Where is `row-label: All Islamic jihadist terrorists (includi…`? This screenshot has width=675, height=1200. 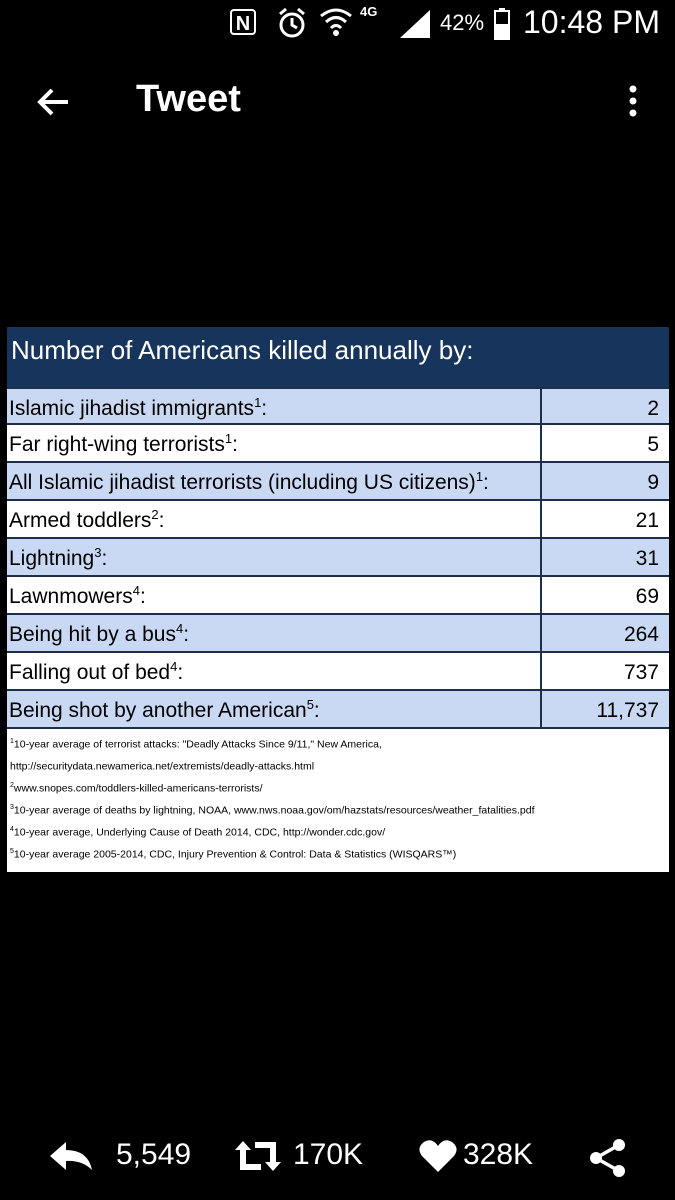 row-label: All Islamic jihadist terrorists (includi… is located at coordinates (249, 481).